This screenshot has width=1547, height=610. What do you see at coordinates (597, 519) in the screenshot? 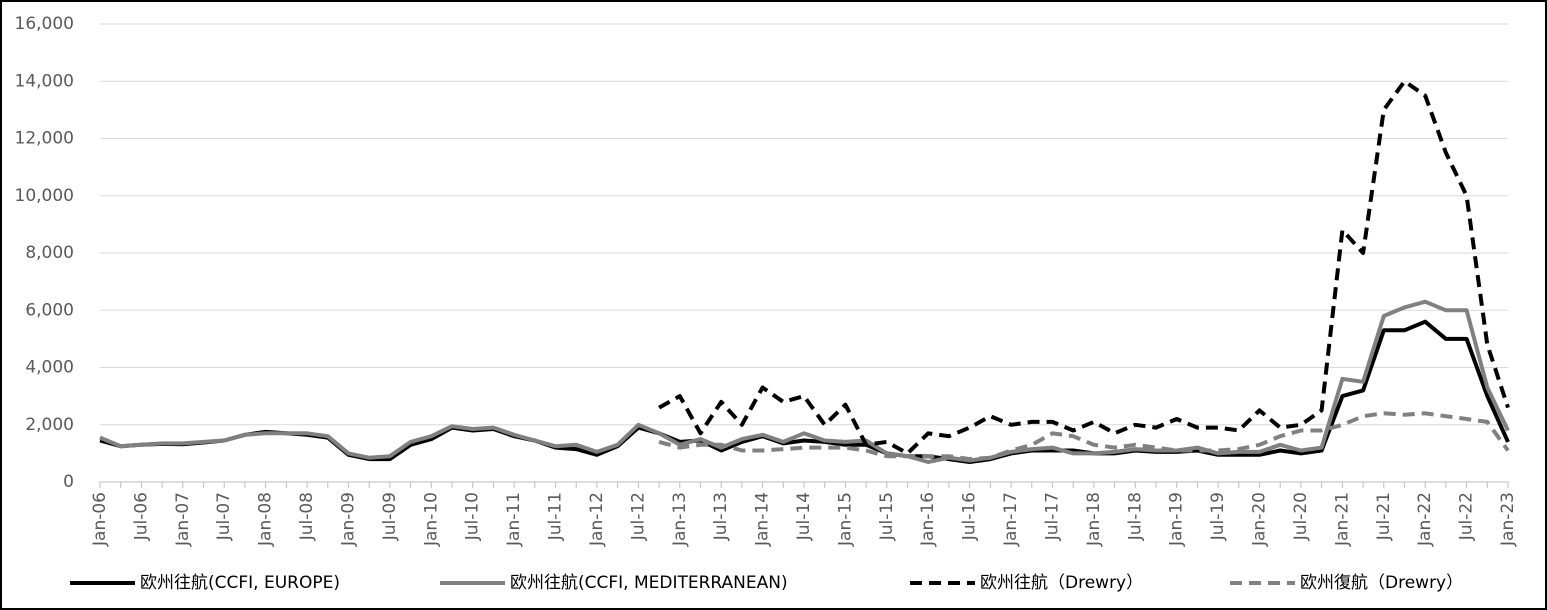
I see `x-tick-label: Jan-12` at bounding box center [597, 519].